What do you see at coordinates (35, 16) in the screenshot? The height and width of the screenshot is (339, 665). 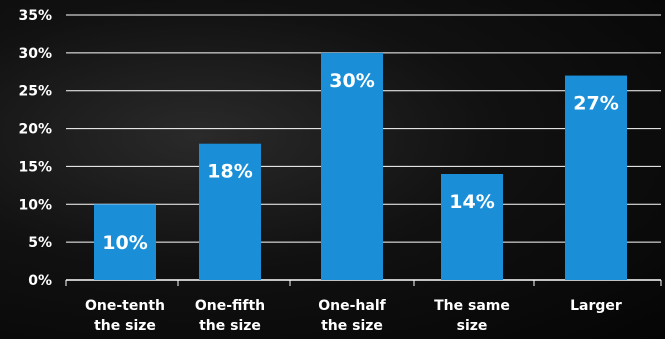 I see `y-tick-label: 35%` at bounding box center [35, 16].